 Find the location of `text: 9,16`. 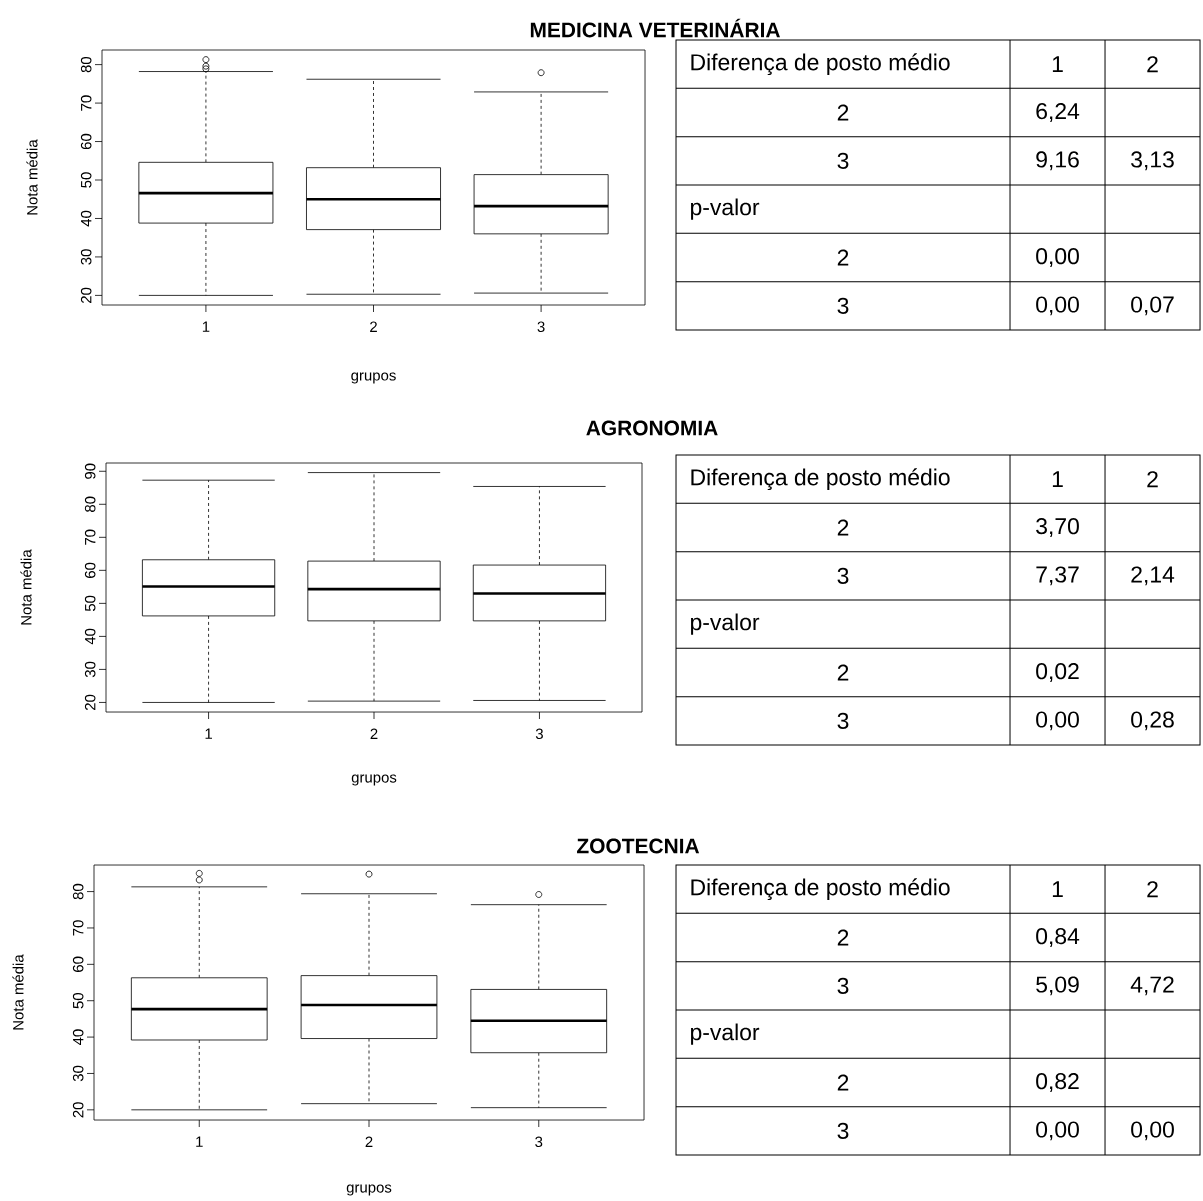

text: 9,16 is located at coordinates (1057, 161).